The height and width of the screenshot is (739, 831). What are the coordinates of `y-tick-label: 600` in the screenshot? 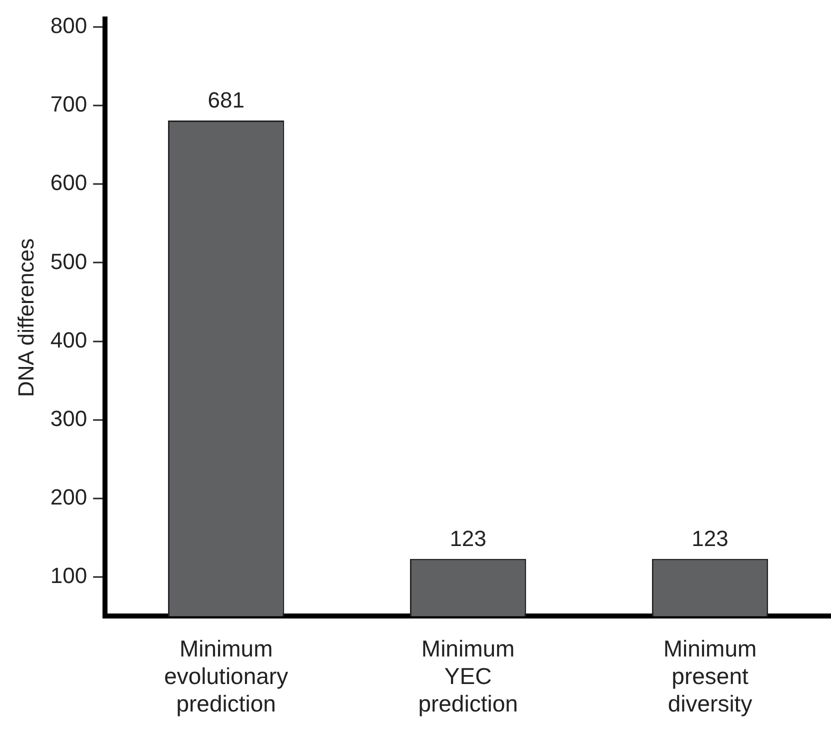 It's located at (69, 183).